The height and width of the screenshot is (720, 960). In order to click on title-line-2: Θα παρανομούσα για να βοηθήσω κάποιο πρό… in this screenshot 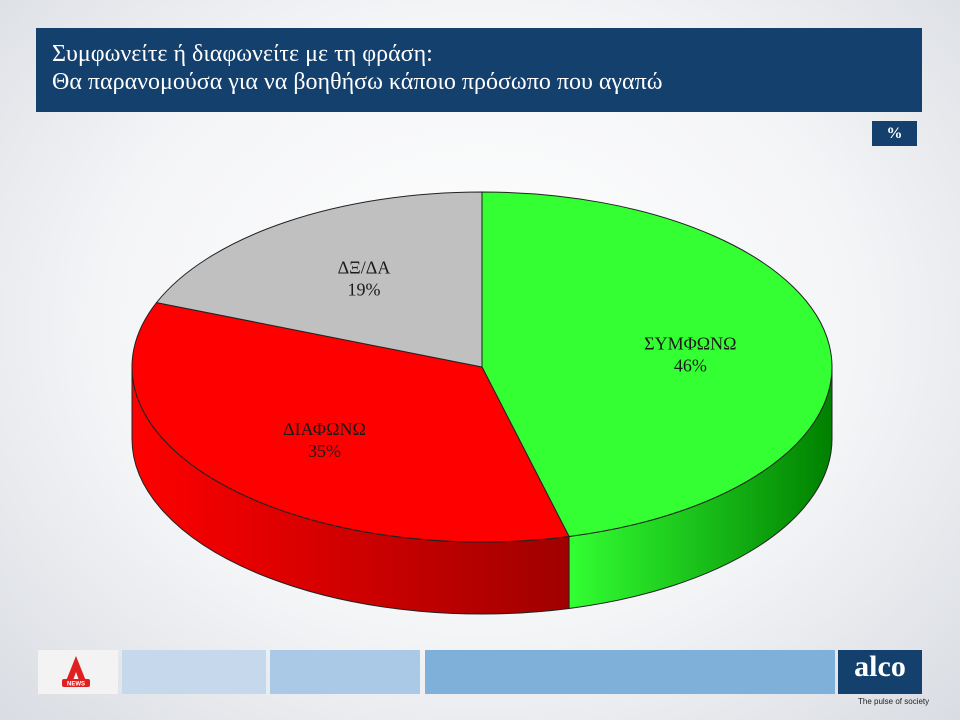, I will do `click(357, 82)`.